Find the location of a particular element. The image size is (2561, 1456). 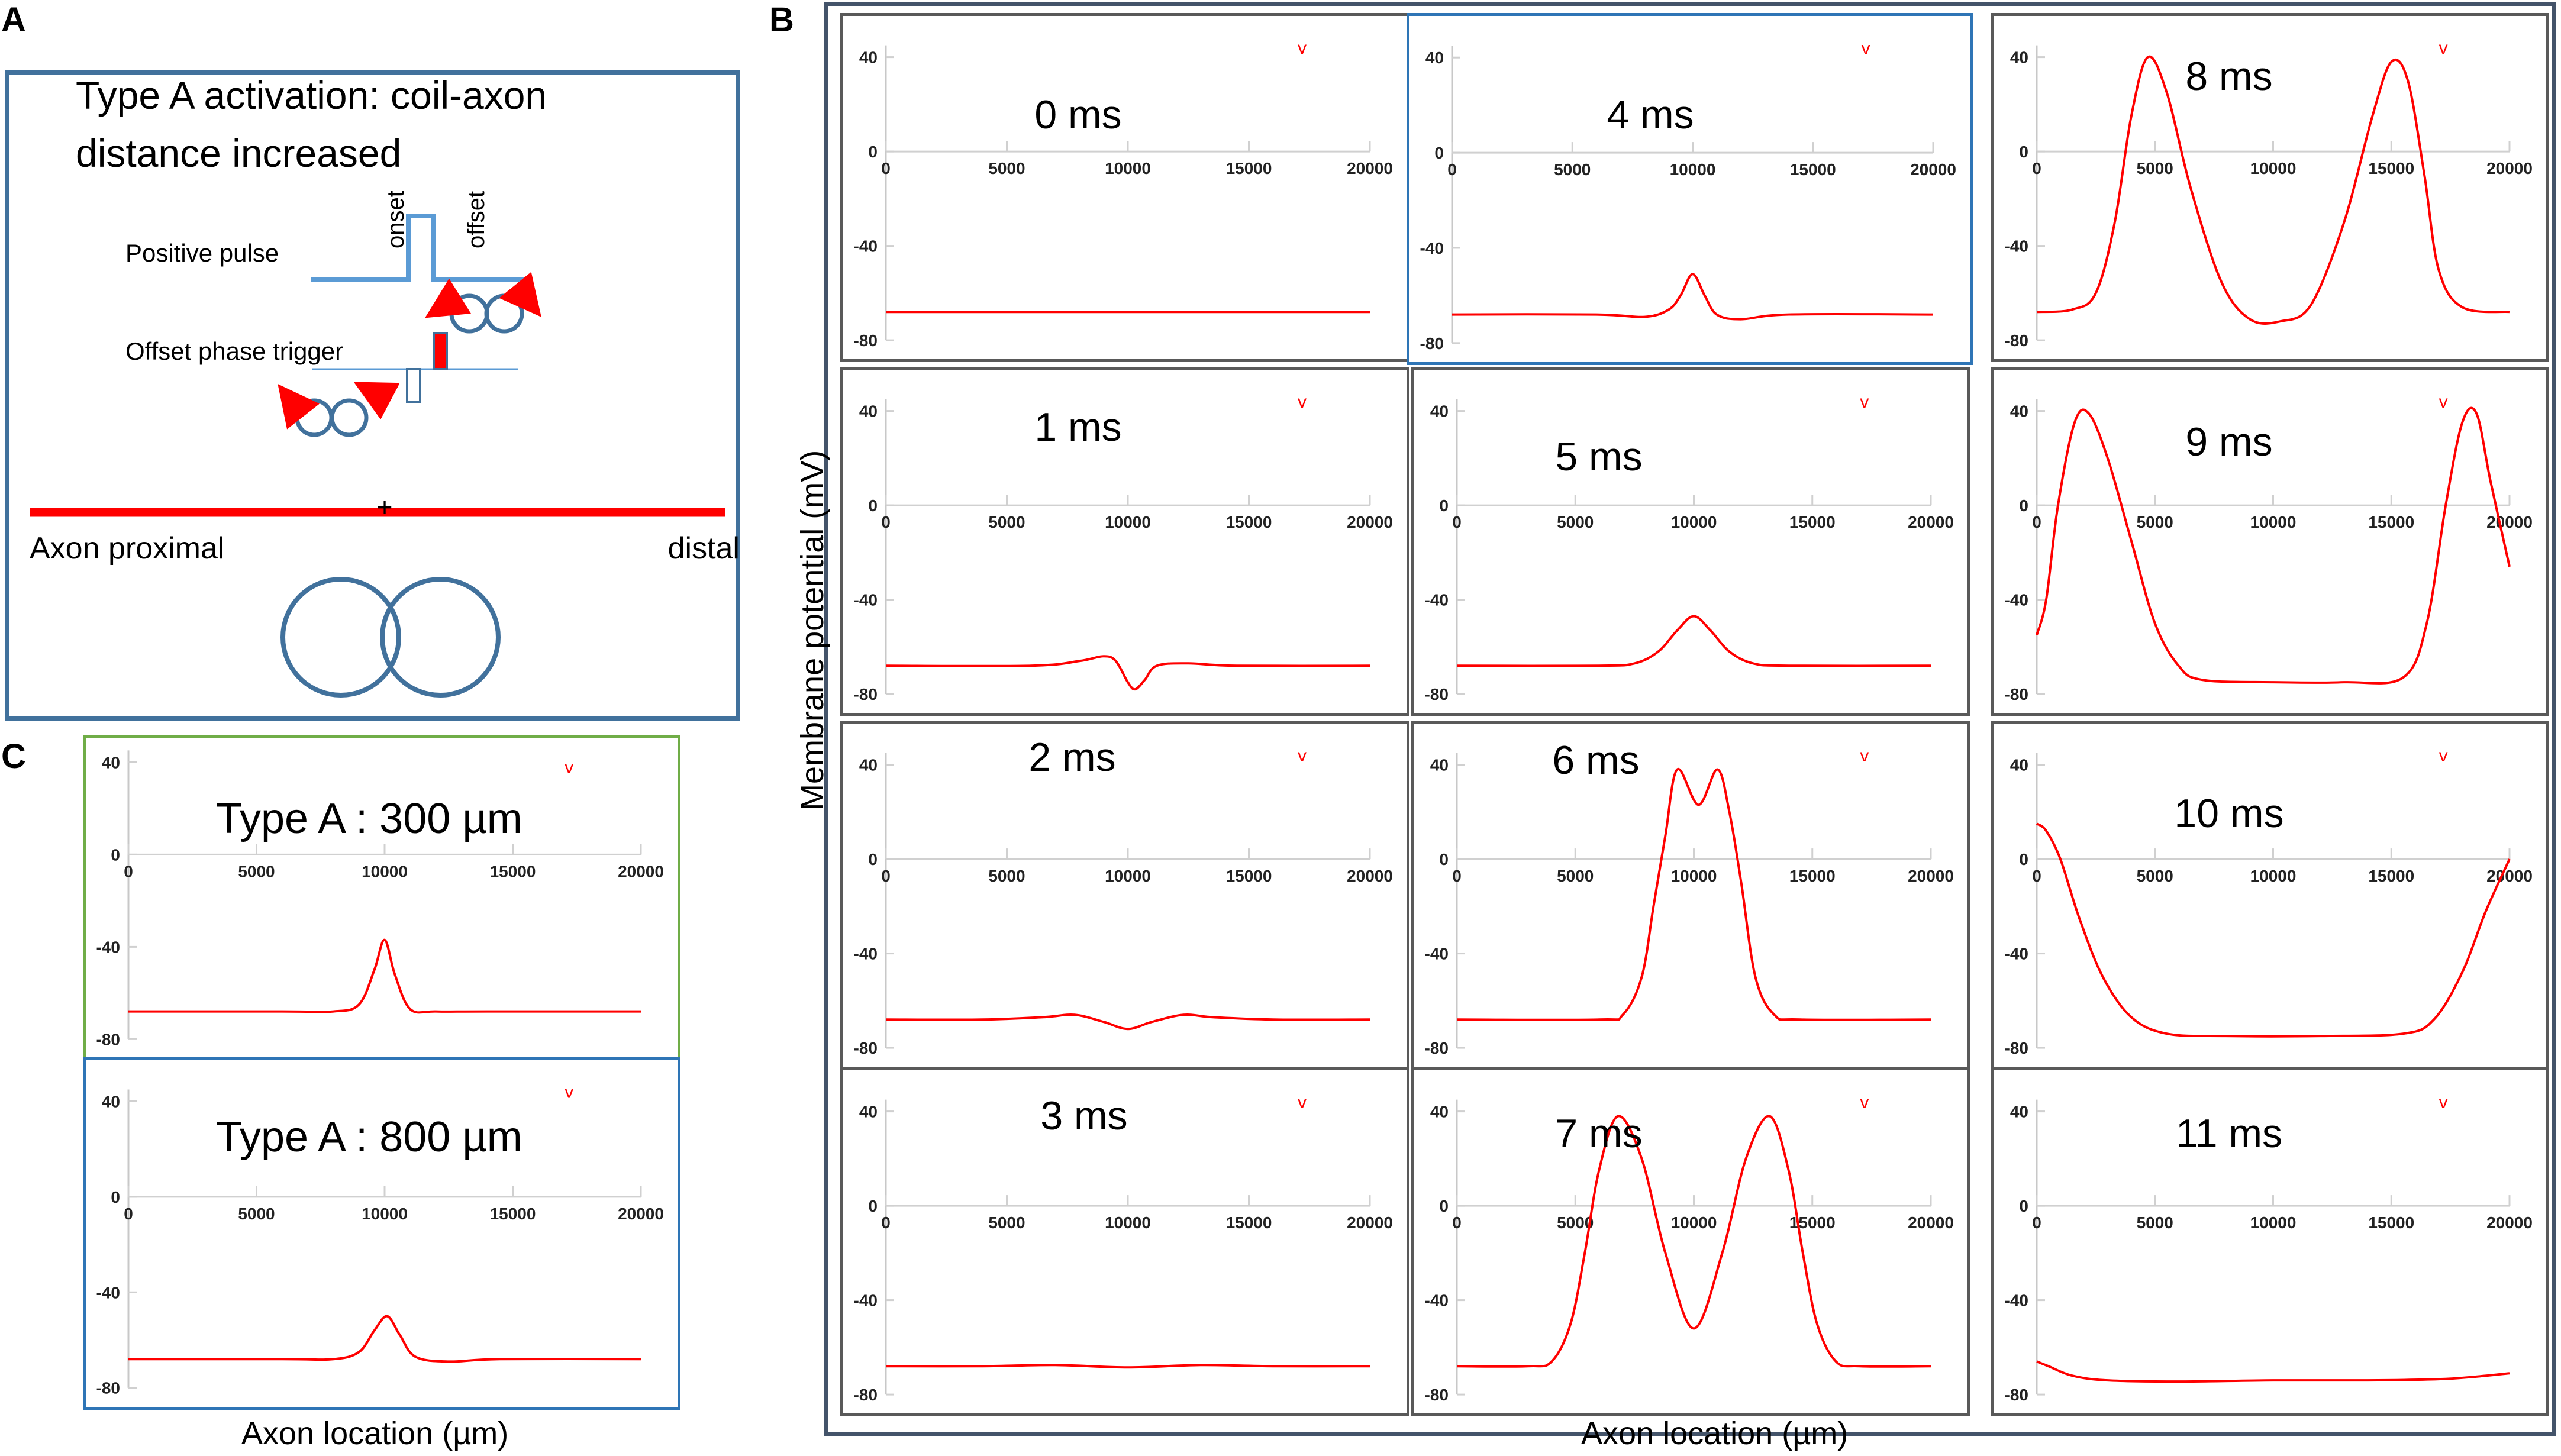

chart-b10-x-tick-label-0: 0 is located at coordinates (2036, 876).